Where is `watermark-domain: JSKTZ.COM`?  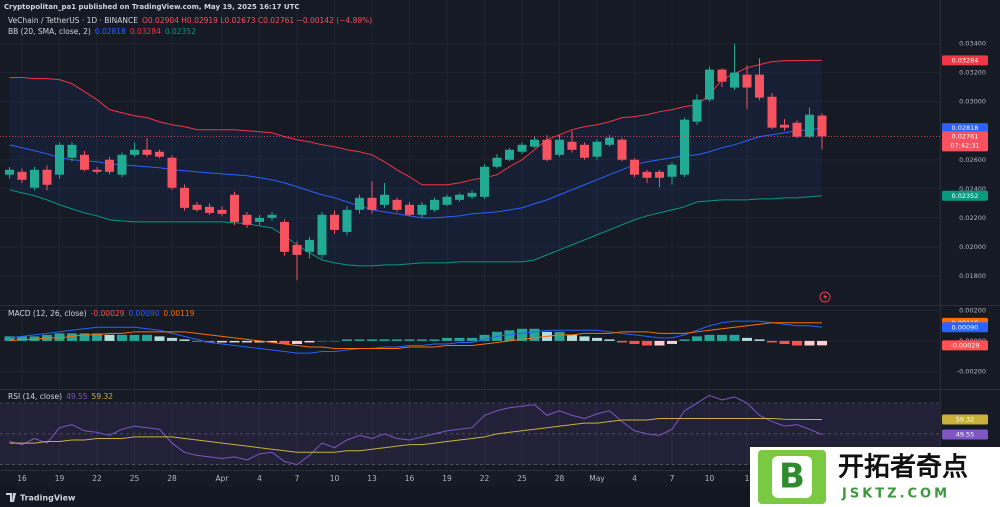 watermark-domain: JSKTZ.COM is located at coordinates (895, 494).